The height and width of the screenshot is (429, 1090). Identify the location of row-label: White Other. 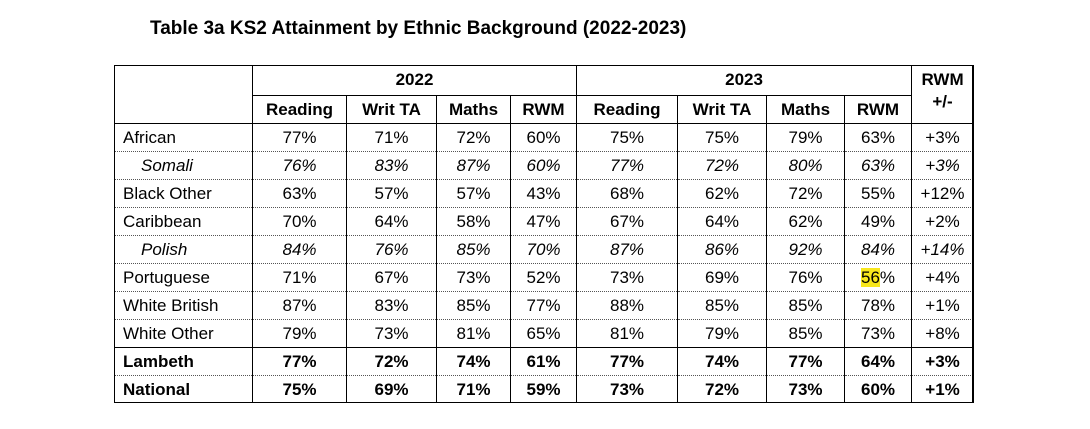
(183, 333).